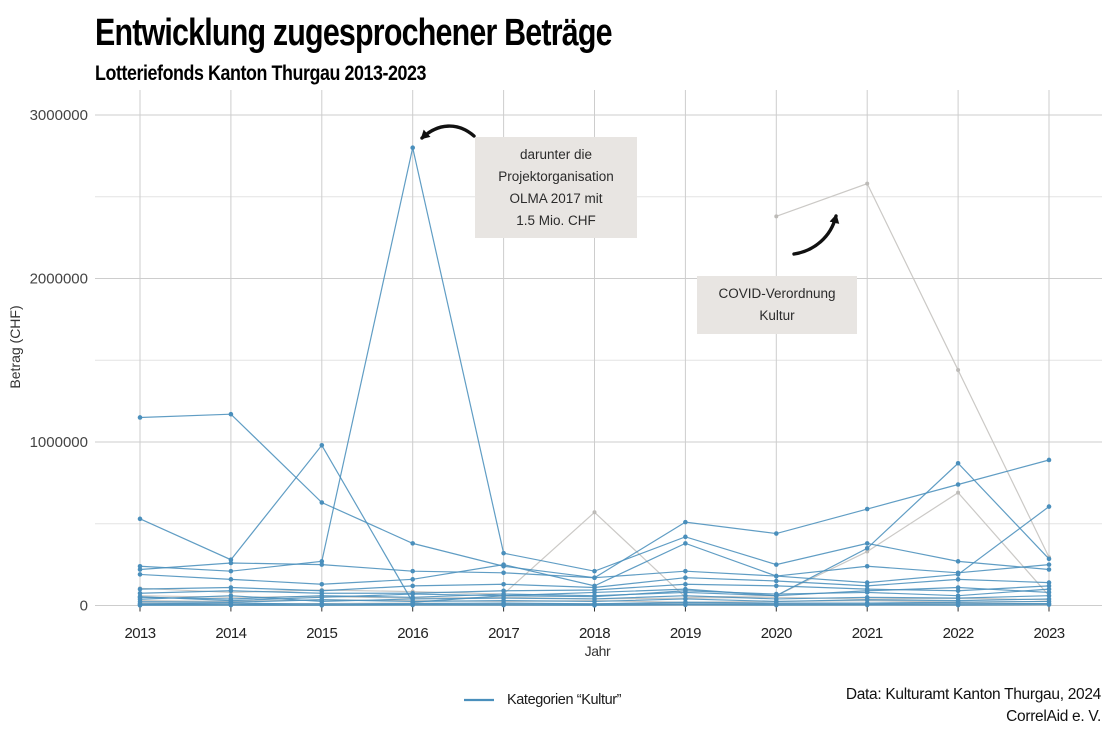  What do you see at coordinates (412, 633) in the screenshot?
I see `x-tick-label: 2016` at bounding box center [412, 633].